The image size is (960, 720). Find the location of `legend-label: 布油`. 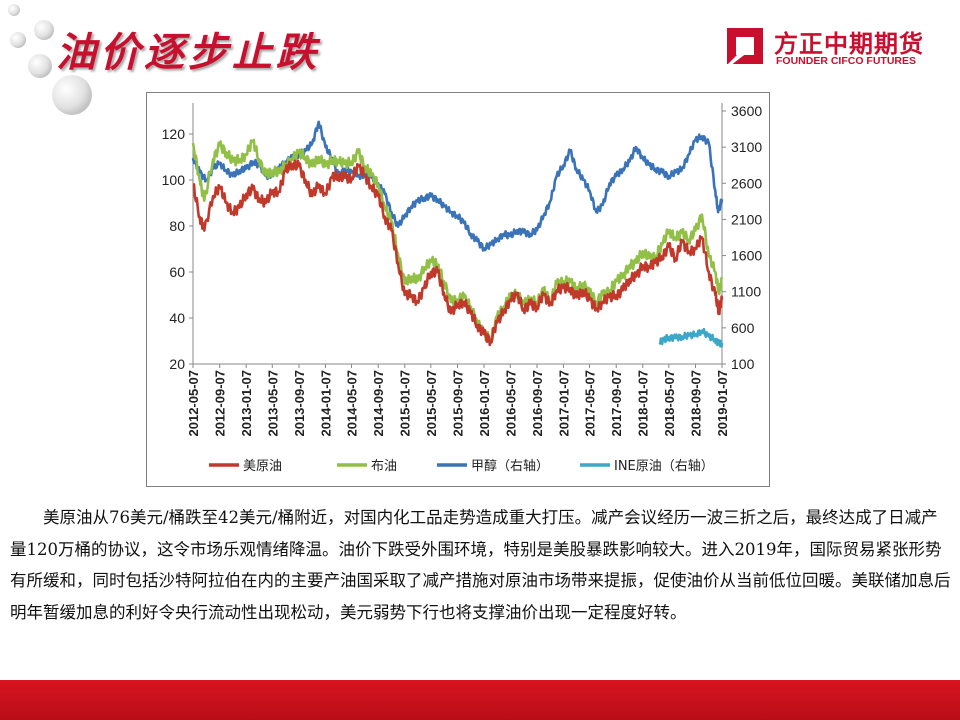

legend-label: 布油 is located at coordinates (384, 466).